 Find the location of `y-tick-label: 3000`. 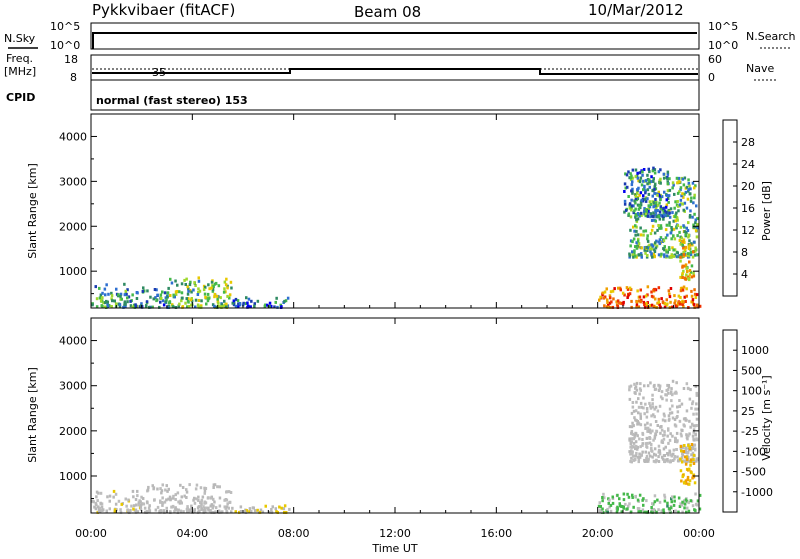

y-tick-label: 3000 is located at coordinates (73, 181).